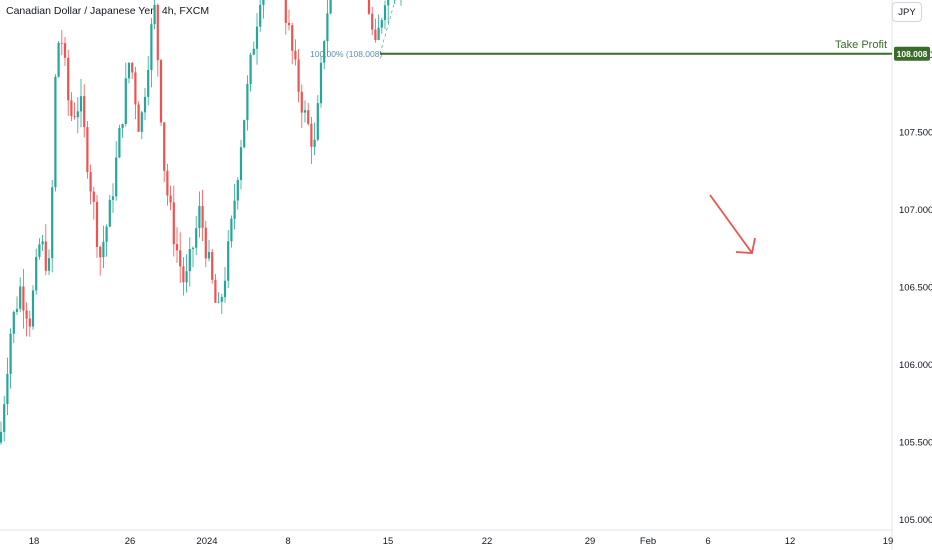 Image resolution: width=932 pixels, height=550 pixels. Describe the element at coordinates (915, 365) in the screenshot. I see `y-tick-label: 106.000` at that location.